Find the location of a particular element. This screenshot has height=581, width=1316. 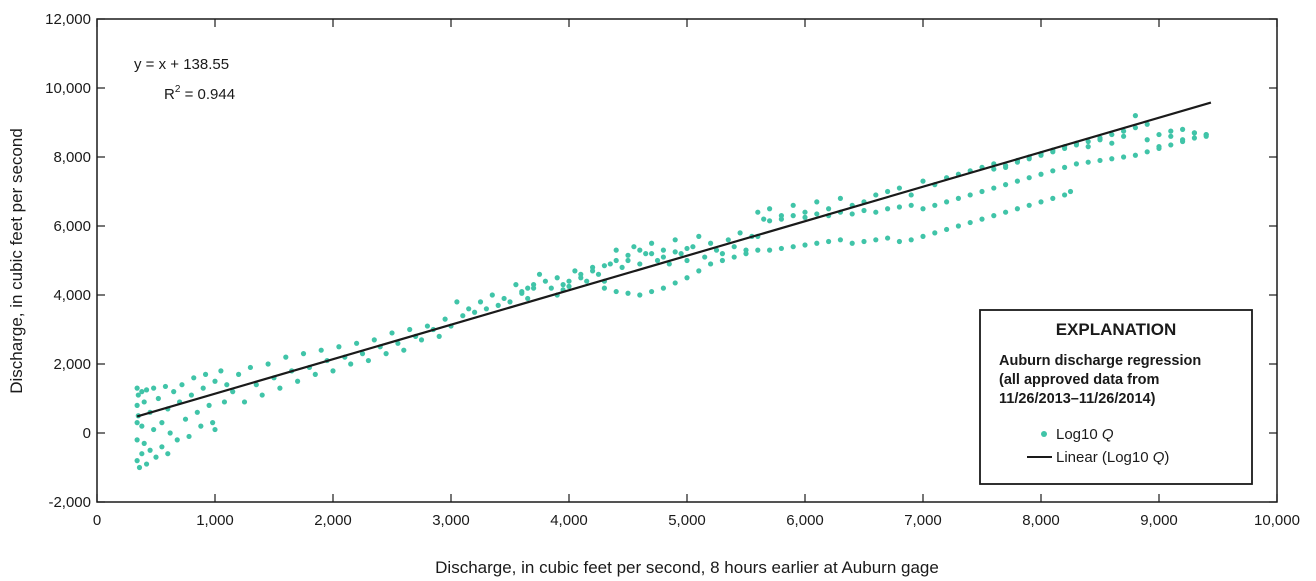

x-tick-label: 7,000 is located at coordinates (923, 520).